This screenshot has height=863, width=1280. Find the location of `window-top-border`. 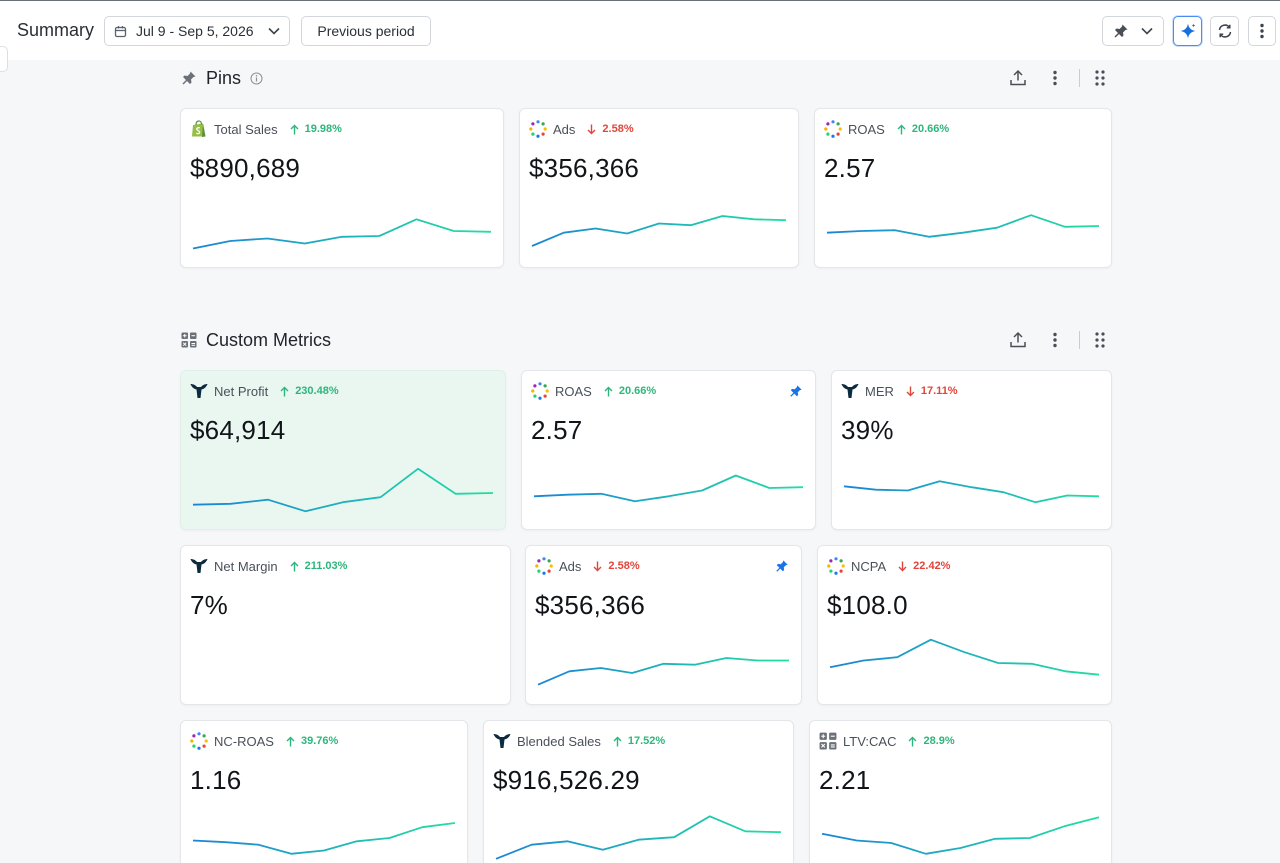

window-top-border is located at coordinates (640, 0).